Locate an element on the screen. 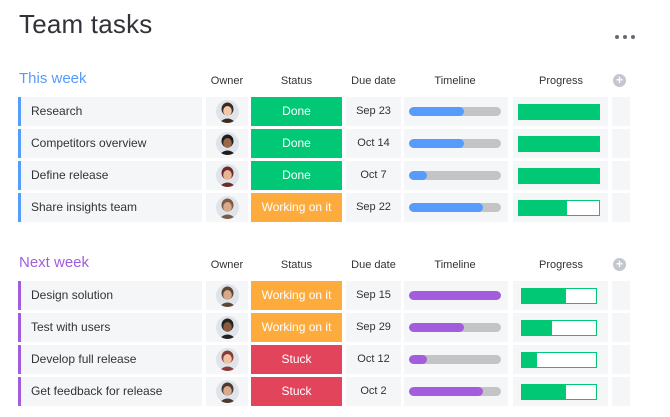 The height and width of the screenshot is (417, 670). table-row: Develop full release Stuck Oct 12 is located at coordinates (324, 359).